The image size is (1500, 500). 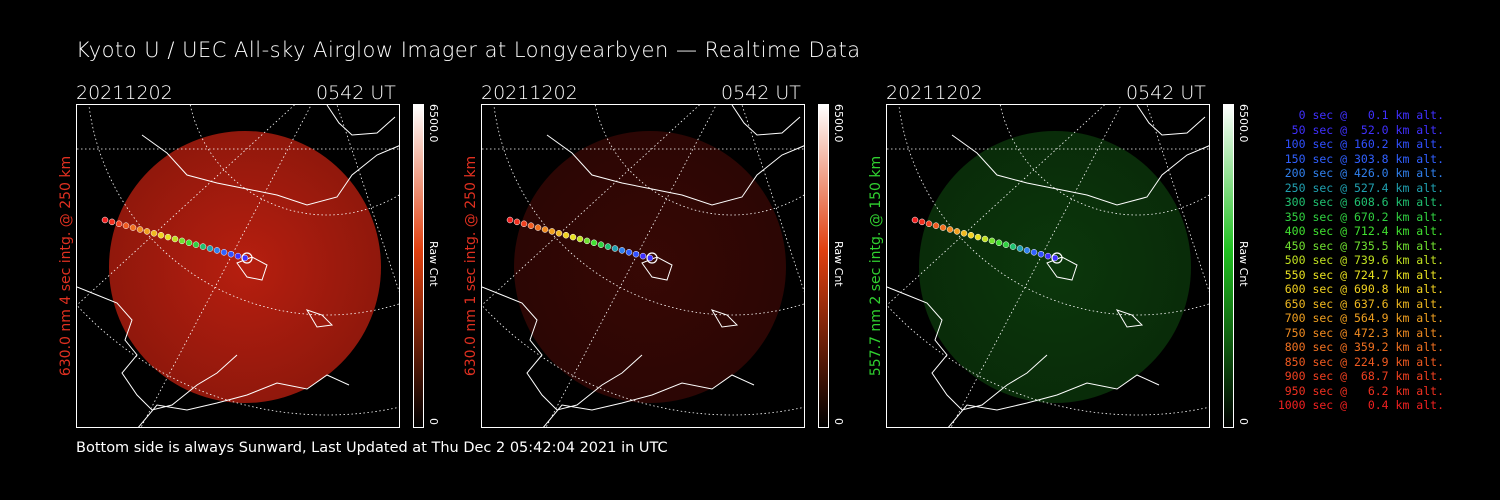 I want to click on legend-entry: 1000 sec @ 0.4 km alt., so click(x=1360, y=405).